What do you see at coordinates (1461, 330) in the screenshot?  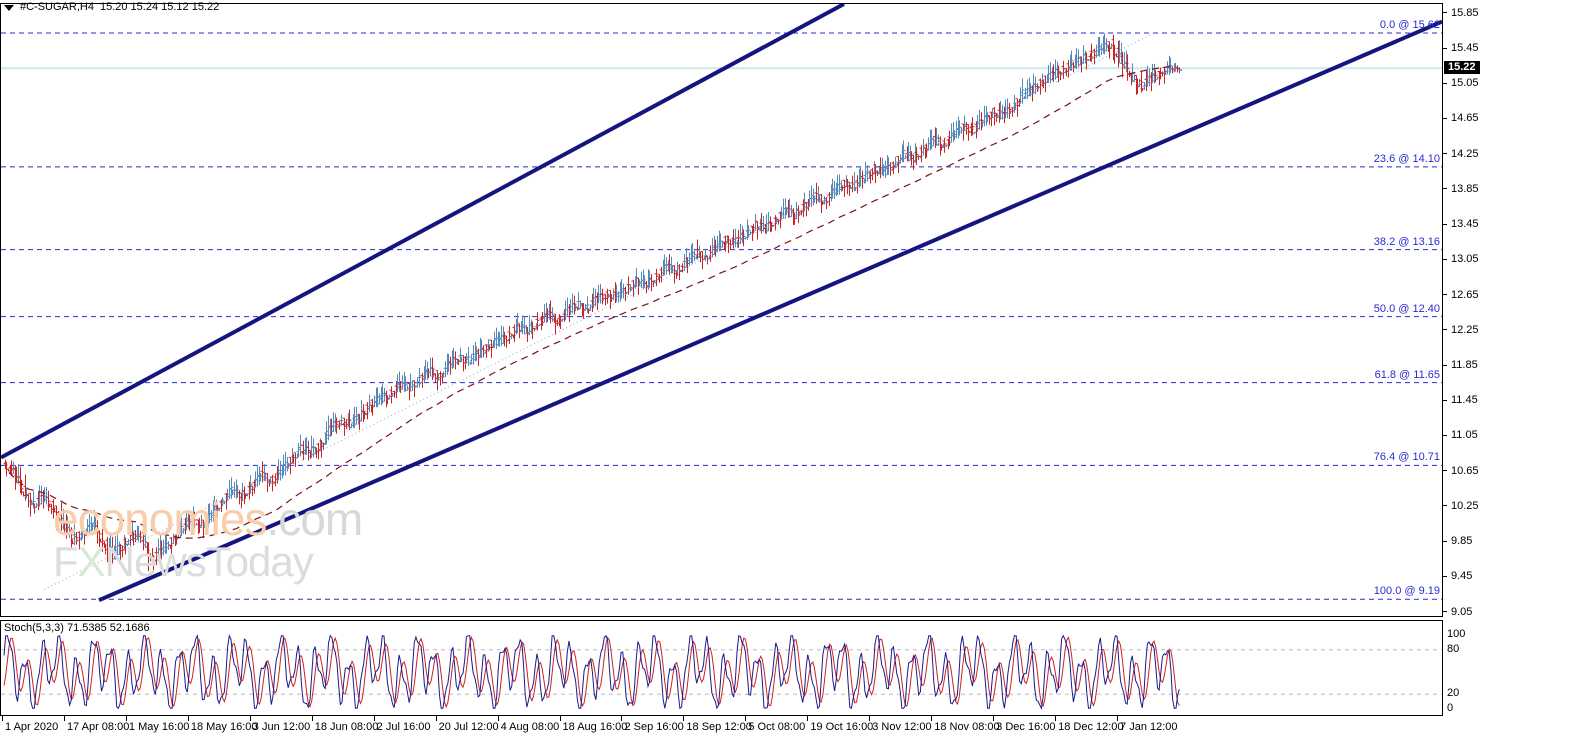 I see `price-tick: 12.25` at bounding box center [1461, 330].